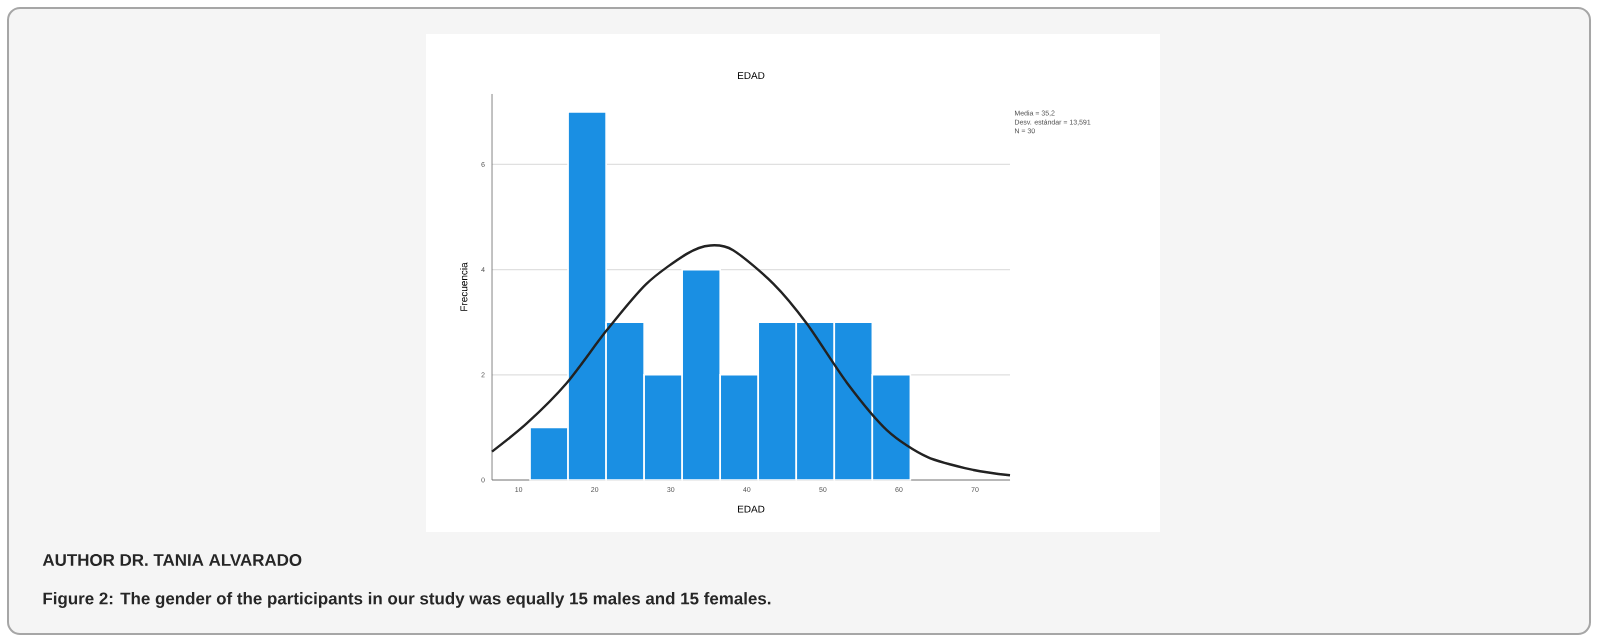  Describe the element at coordinates (172, 560) in the screenshot. I see `text: AUTHOR DR. TANIA ALVARADO` at that location.